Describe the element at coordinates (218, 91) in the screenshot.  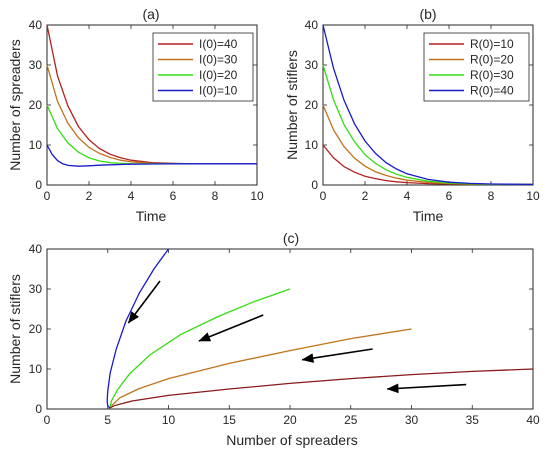
I see `legend-entry: I(0)=10` at that location.